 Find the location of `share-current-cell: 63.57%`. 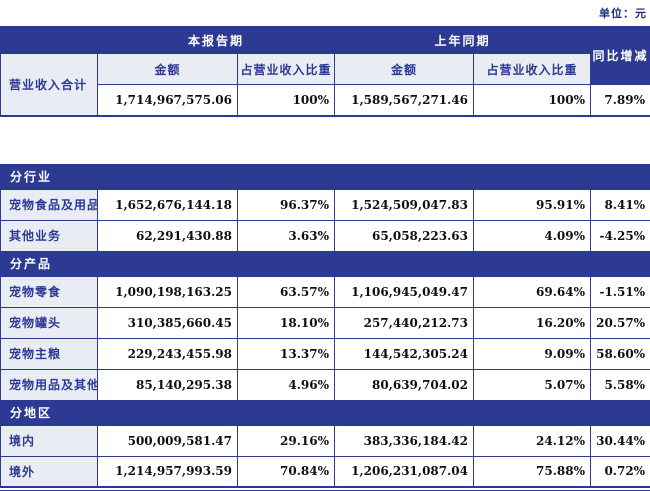

share-current-cell: 63.57% is located at coordinates (286, 291).